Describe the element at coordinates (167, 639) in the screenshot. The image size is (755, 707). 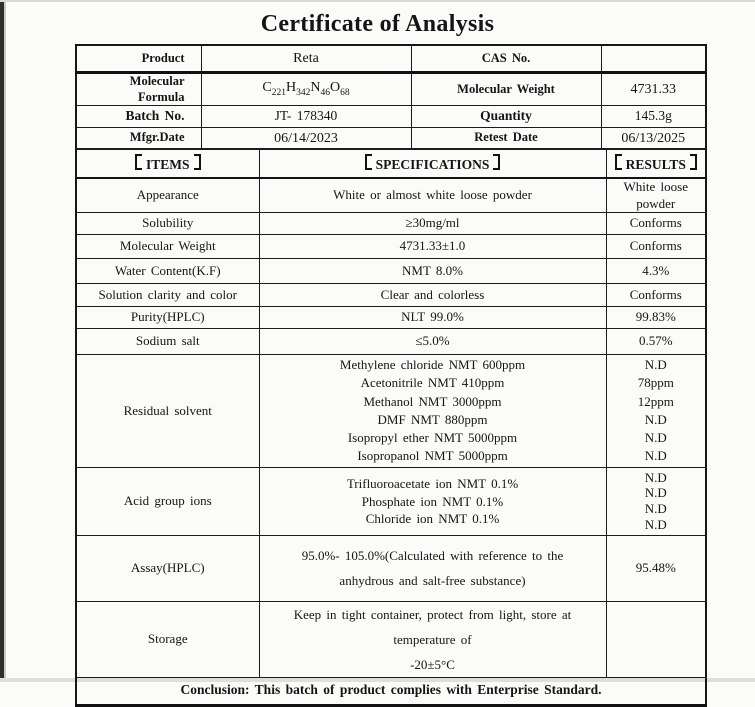
I see `item-name: Storage` at that location.